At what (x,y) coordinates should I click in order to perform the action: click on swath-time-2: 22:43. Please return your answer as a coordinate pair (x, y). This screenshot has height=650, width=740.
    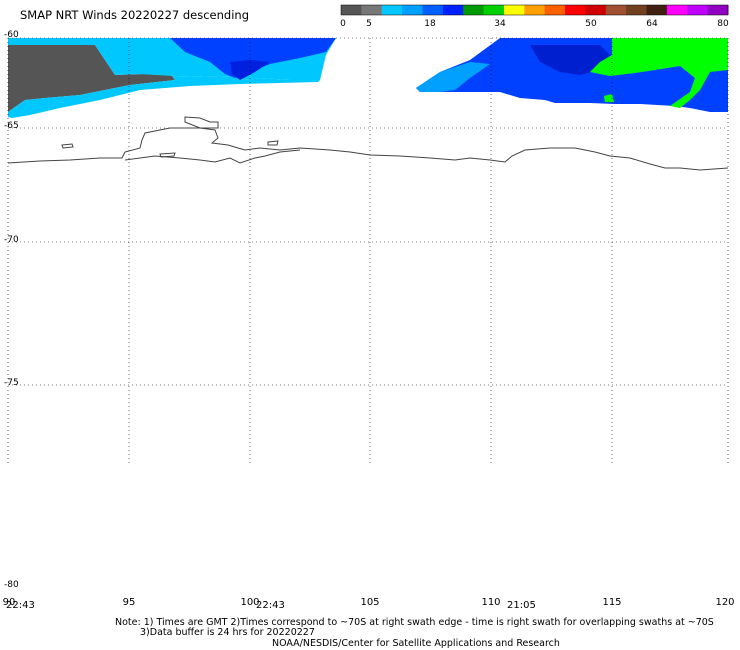
    Looking at the image, I should click on (270, 605).